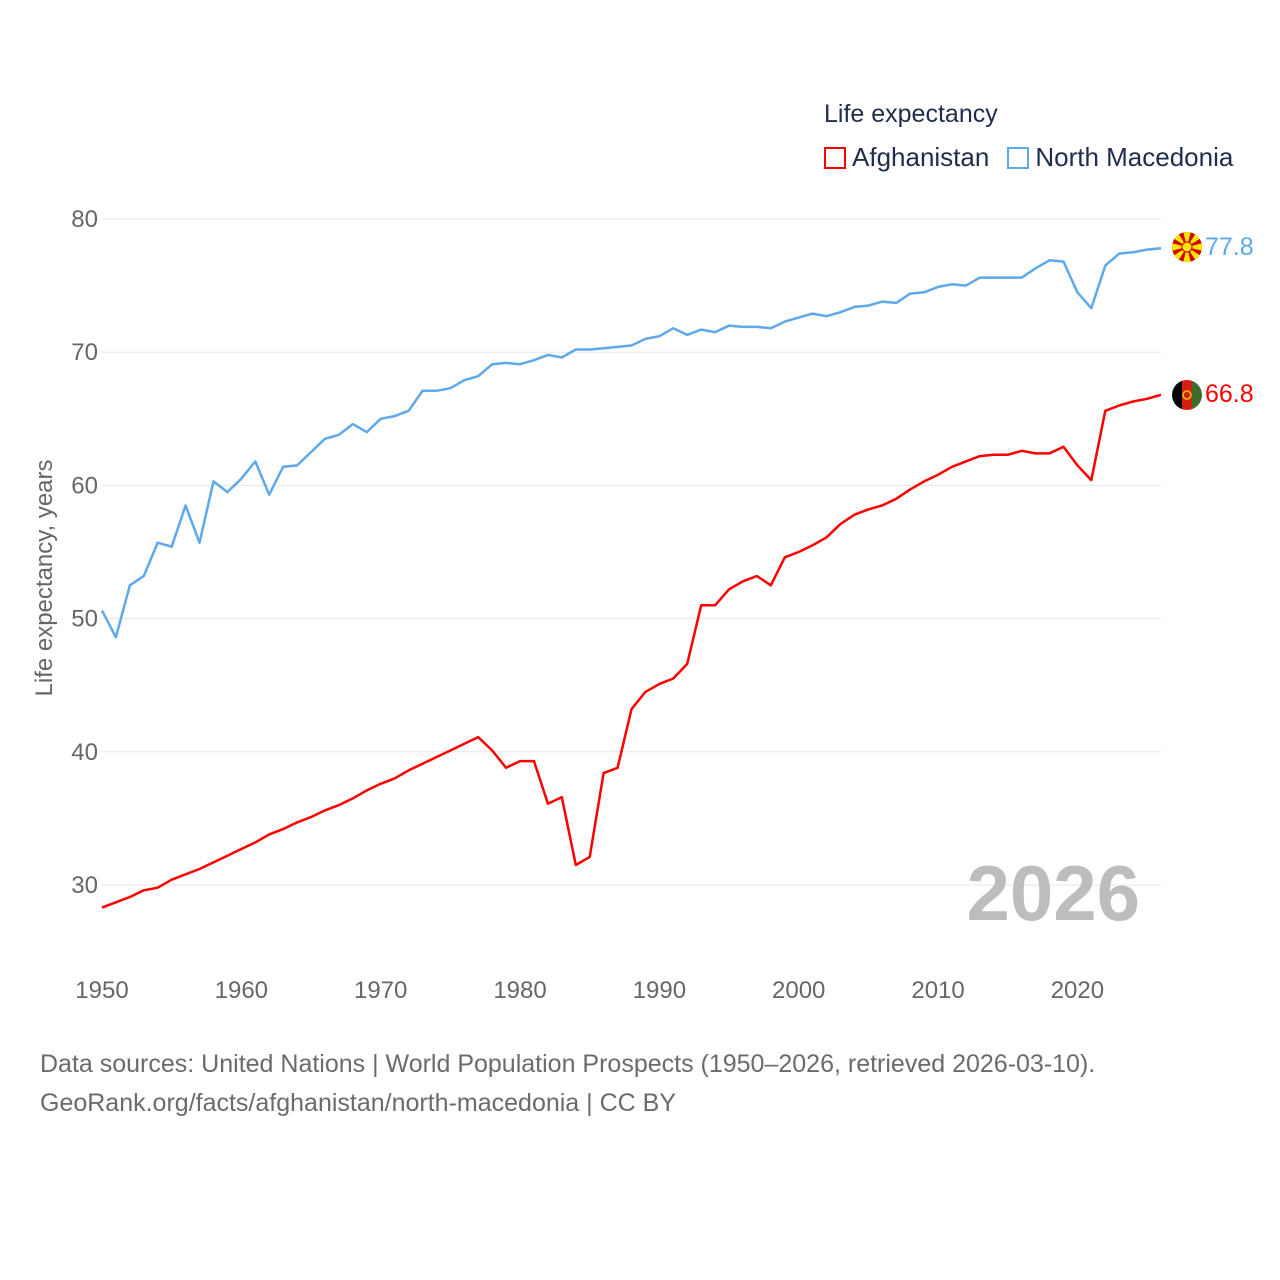 This screenshot has height=1280, width=1280. Describe the element at coordinates (659, 990) in the screenshot. I see `x-tick-label: 1990` at that location.